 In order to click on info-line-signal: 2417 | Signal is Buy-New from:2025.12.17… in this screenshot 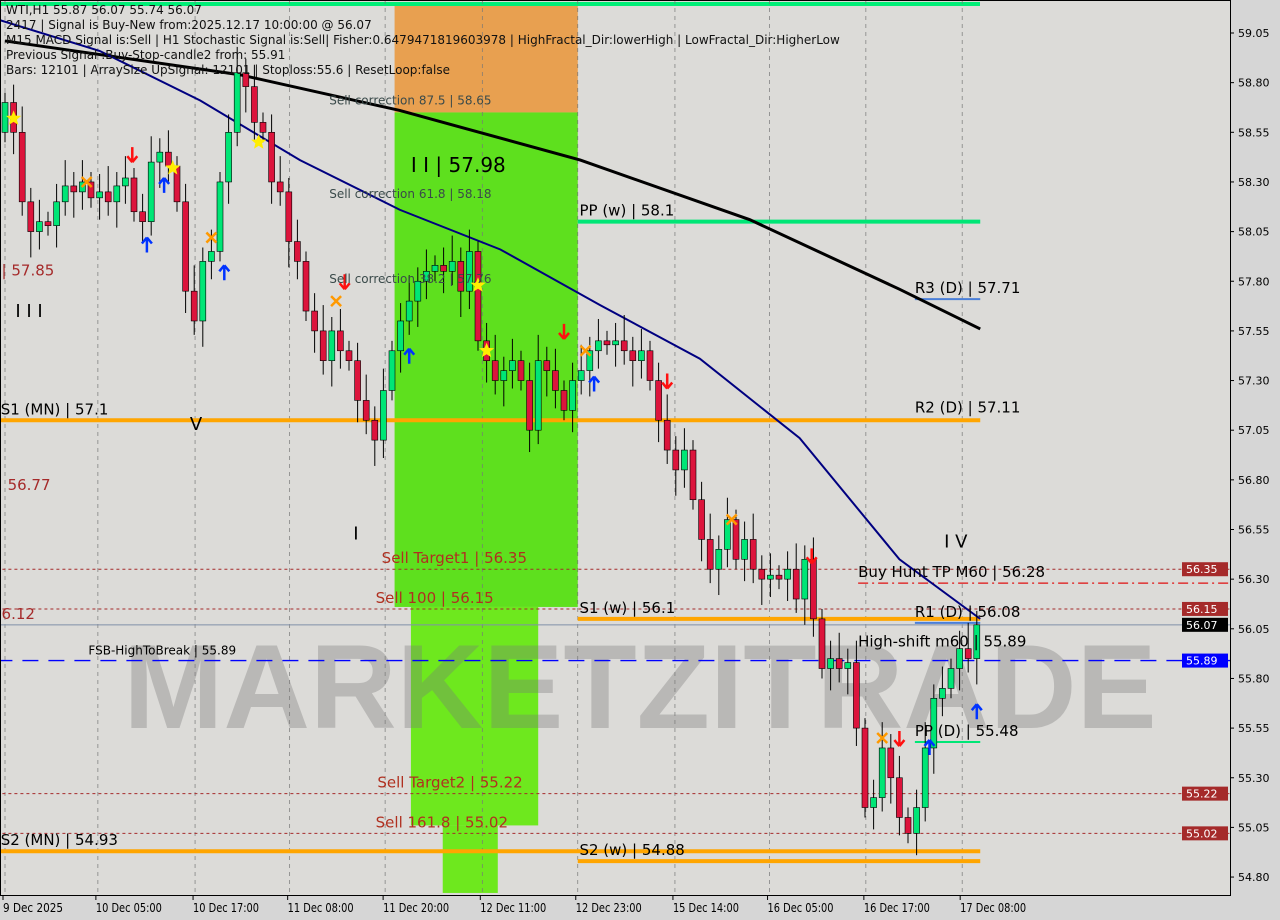, I will do `click(189, 25)`.